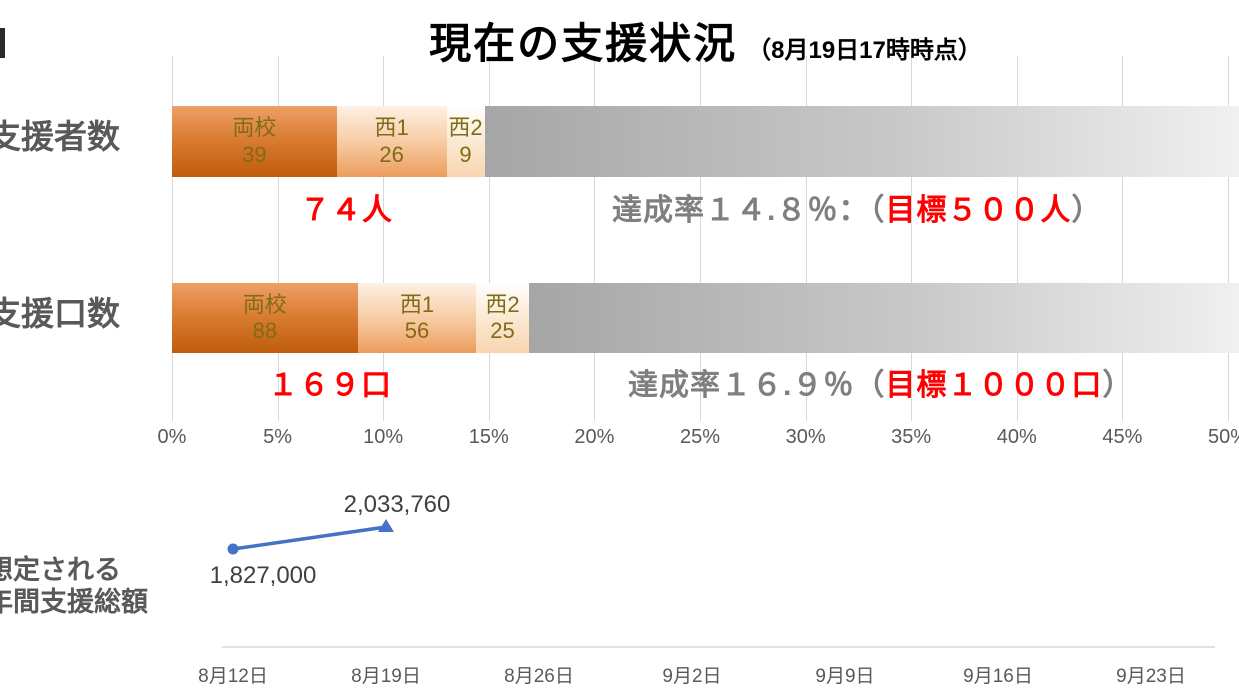 Image resolution: width=1239 pixels, height=697 pixels. Describe the element at coordinates (741, 385) in the screenshot. I see `rate-text: 達成率１６.９％` at that location.